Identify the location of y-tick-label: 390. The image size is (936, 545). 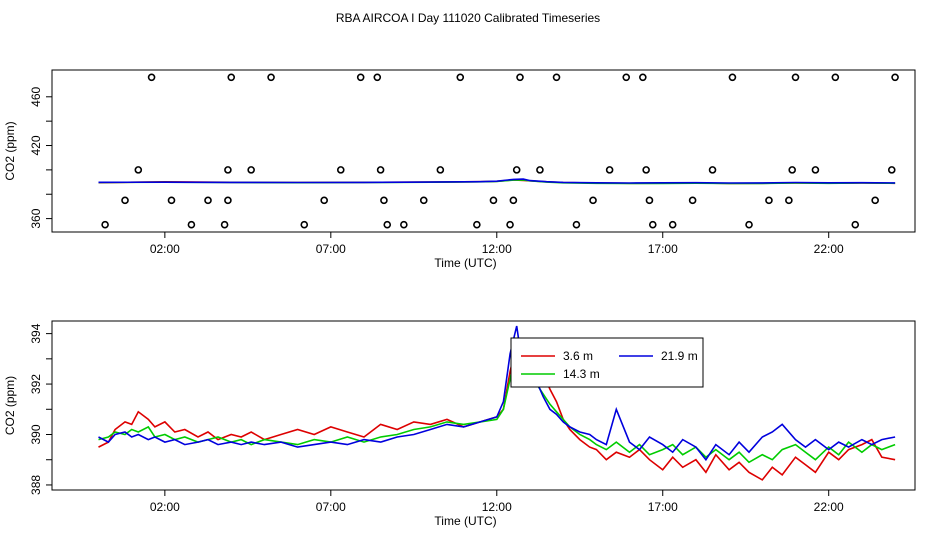
(36, 434).